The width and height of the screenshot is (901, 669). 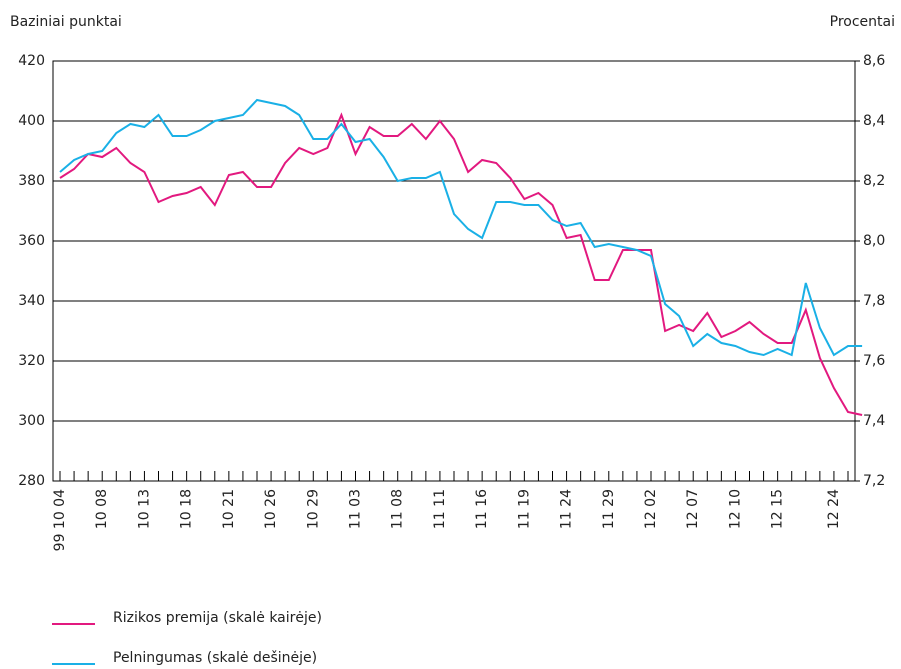 What do you see at coordinates (31, 241) in the screenshot?
I see `y-tick-label: 360` at bounding box center [31, 241].